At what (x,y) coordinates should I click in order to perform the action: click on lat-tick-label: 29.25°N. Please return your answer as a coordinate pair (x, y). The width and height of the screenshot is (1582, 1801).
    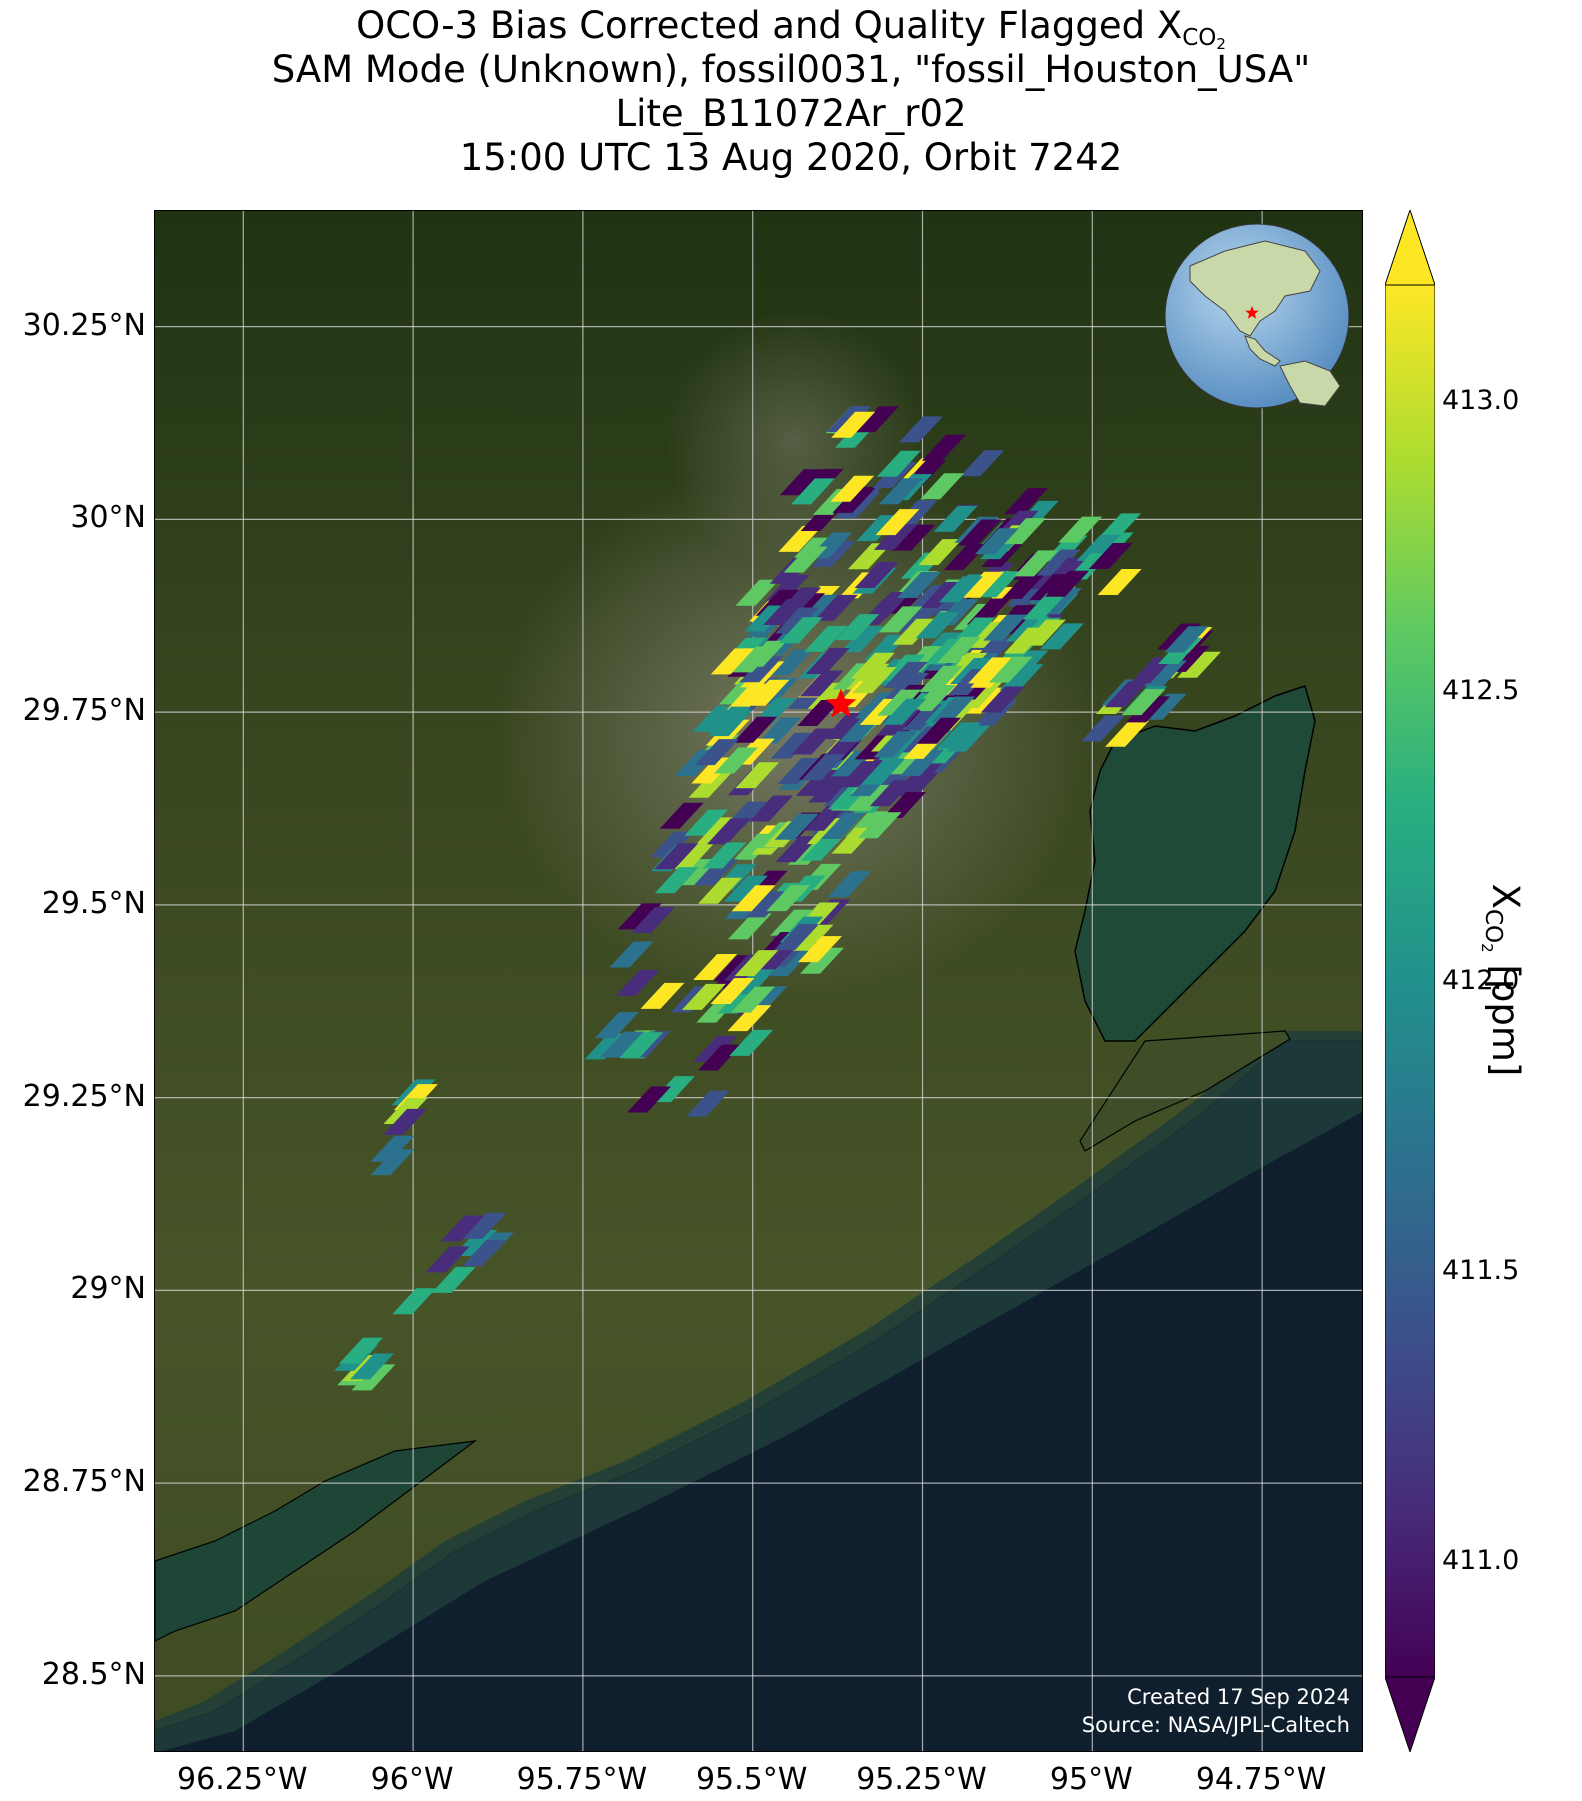
    Looking at the image, I should click on (84, 1096).